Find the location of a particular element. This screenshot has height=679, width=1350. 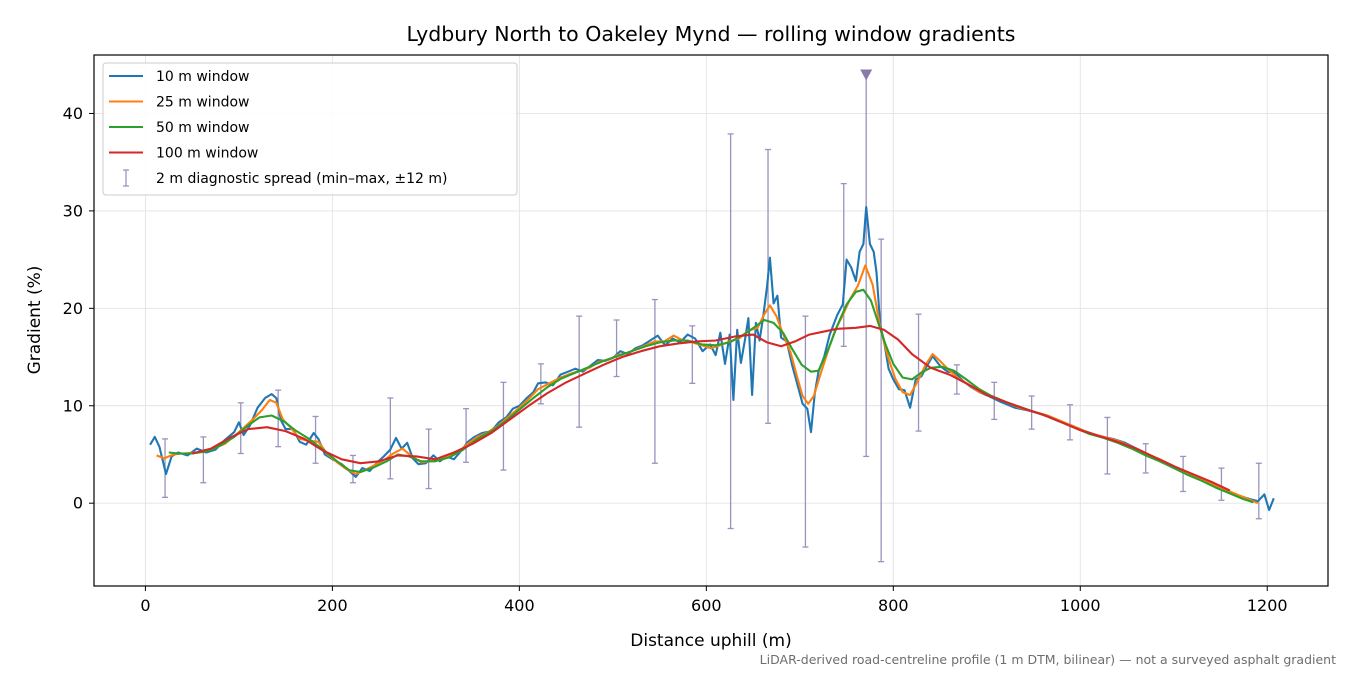

y-tick-label: 0 is located at coordinates (78, 503).